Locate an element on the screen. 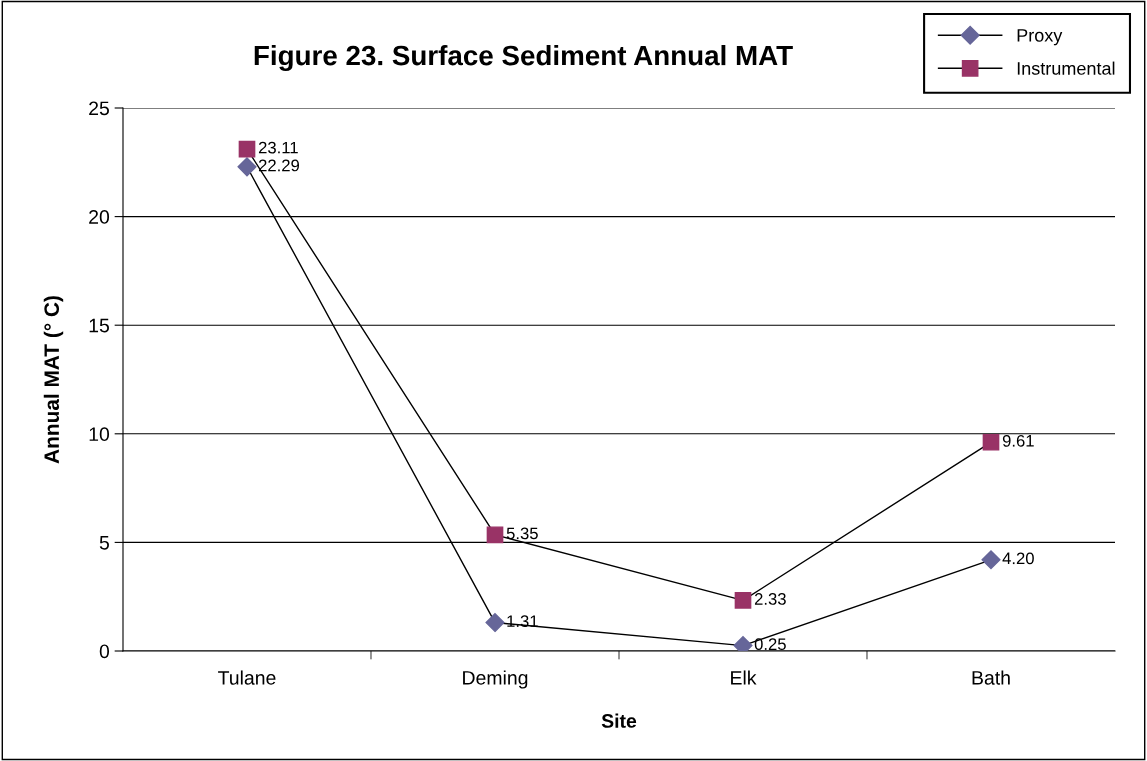 Image resolution: width=1147 pixels, height=761 pixels. y-tick-label: 25 is located at coordinates (99, 108).